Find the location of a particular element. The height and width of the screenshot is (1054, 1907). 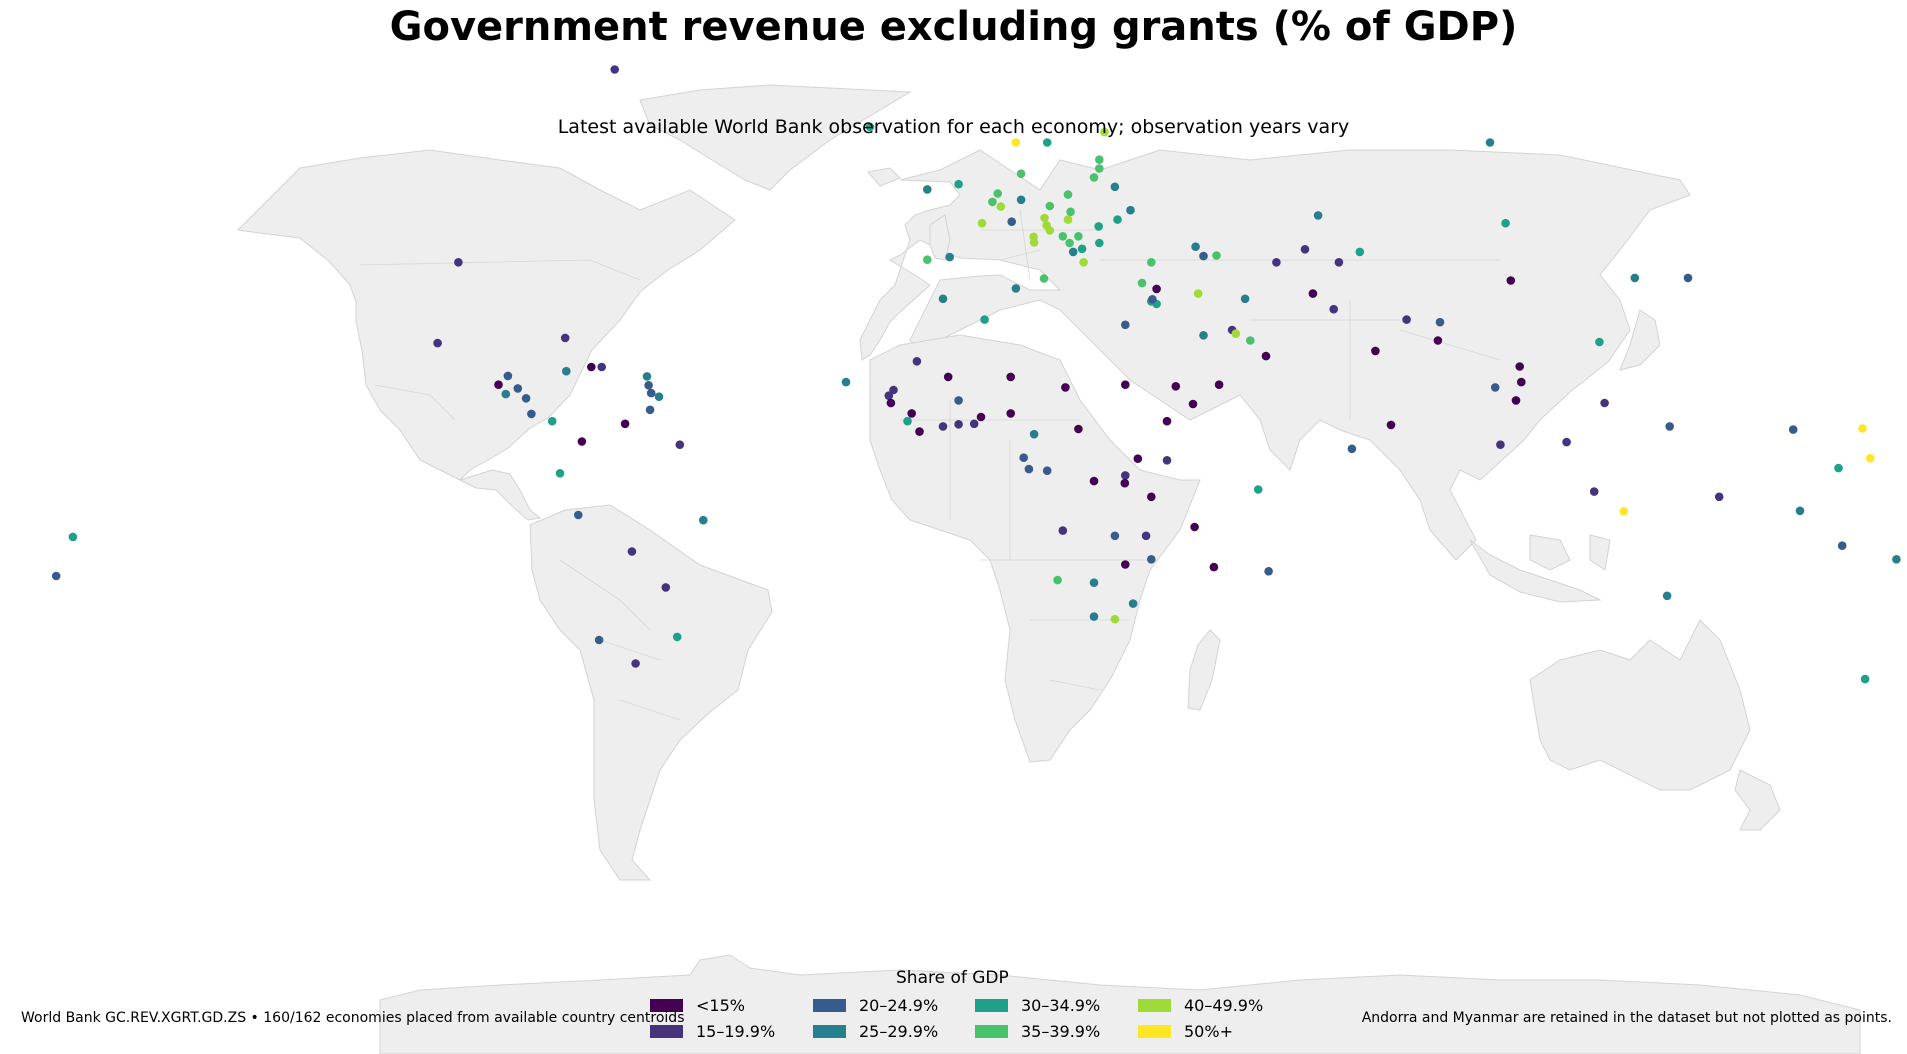

legend-item: <15% is located at coordinates (697, 1005).